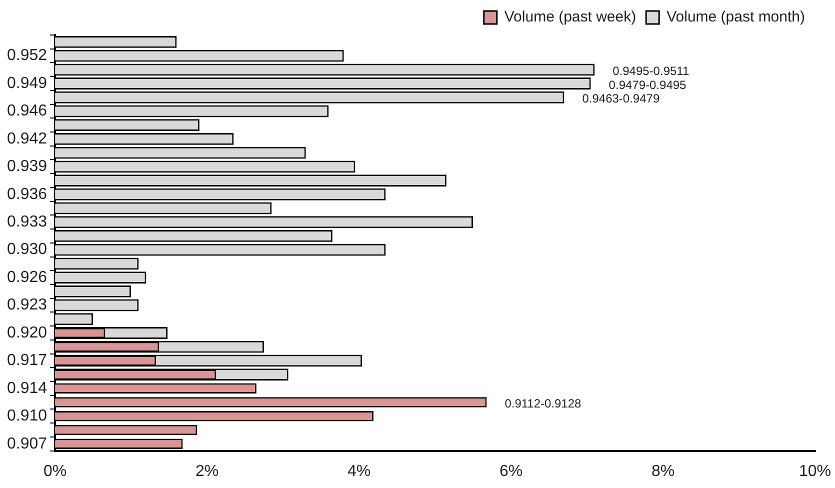 This screenshot has height=488, width=835. What do you see at coordinates (27, 305) in the screenshot?
I see `y-tick-label: 0.923` at bounding box center [27, 305].